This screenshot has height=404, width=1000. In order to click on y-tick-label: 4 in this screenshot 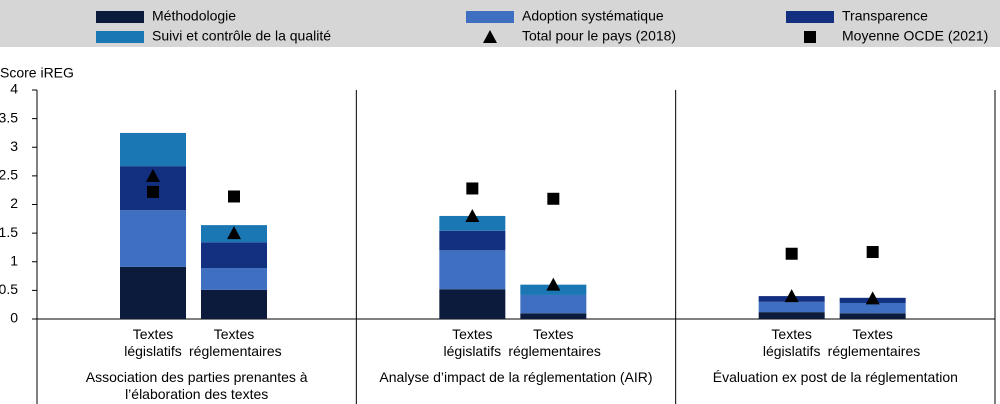, I will do `click(14, 89)`.